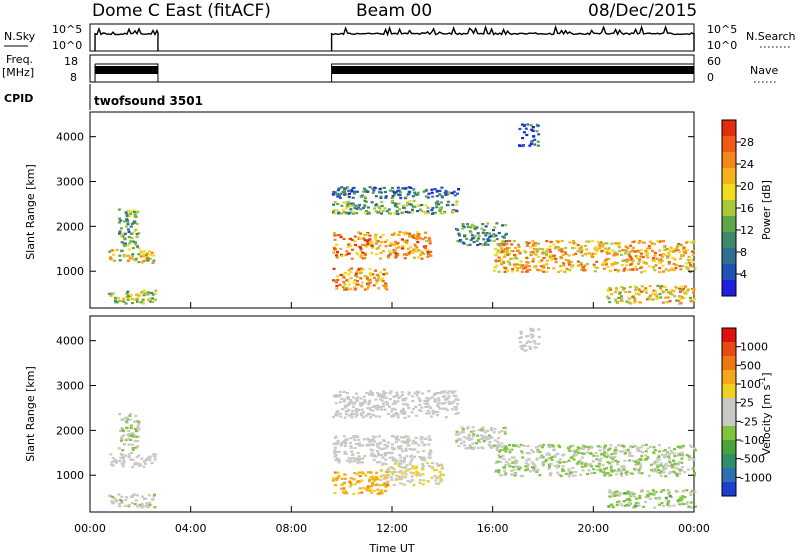  I want to click on beam-title: Beam 00, so click(394, 11).